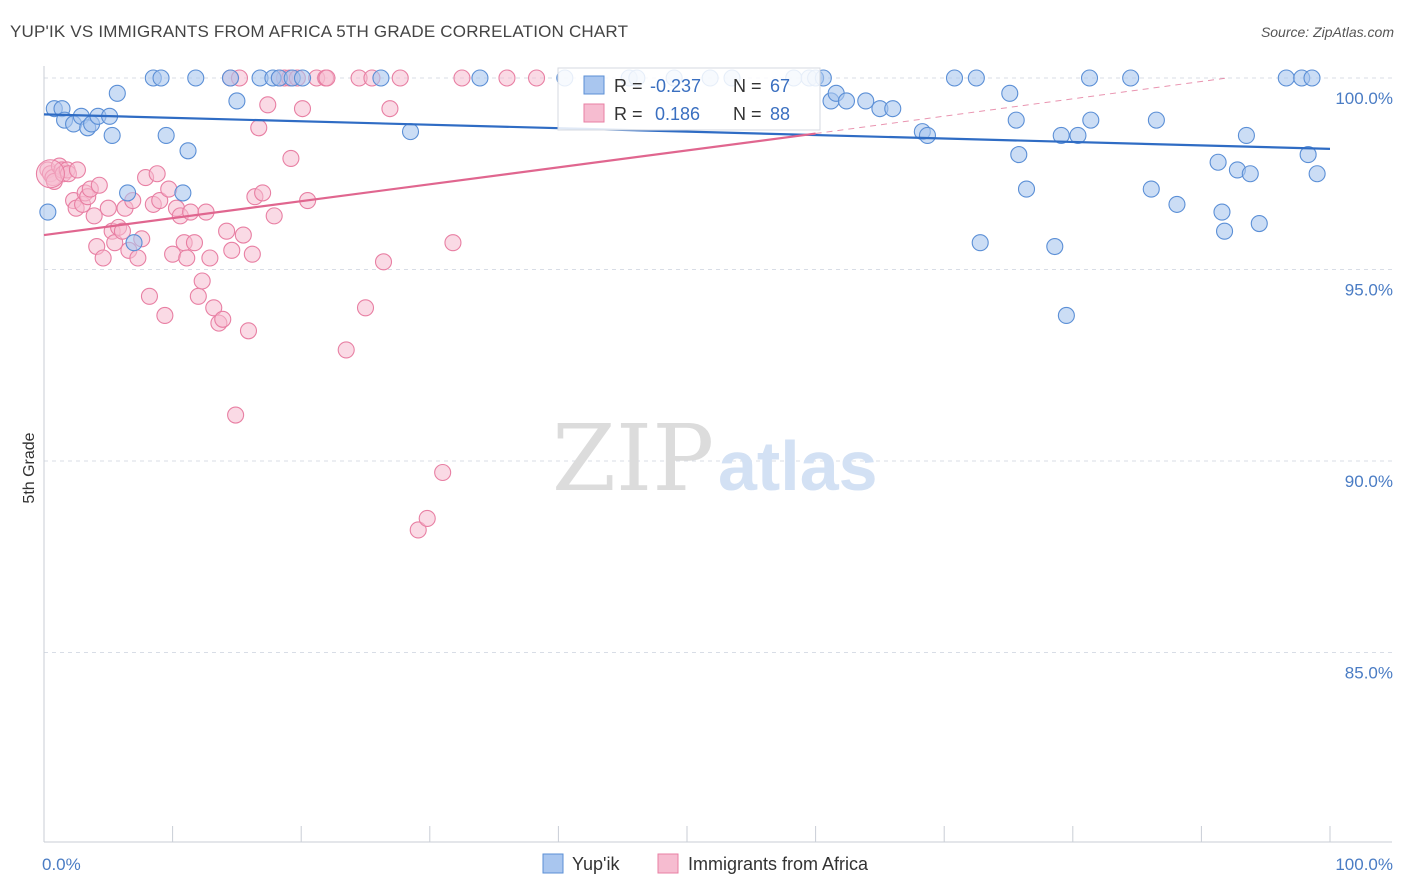  Describe the element at coordinates (596, 864) in the screenshot. I see `bottom-legend-label-yupik: Yup'ik` at that location.